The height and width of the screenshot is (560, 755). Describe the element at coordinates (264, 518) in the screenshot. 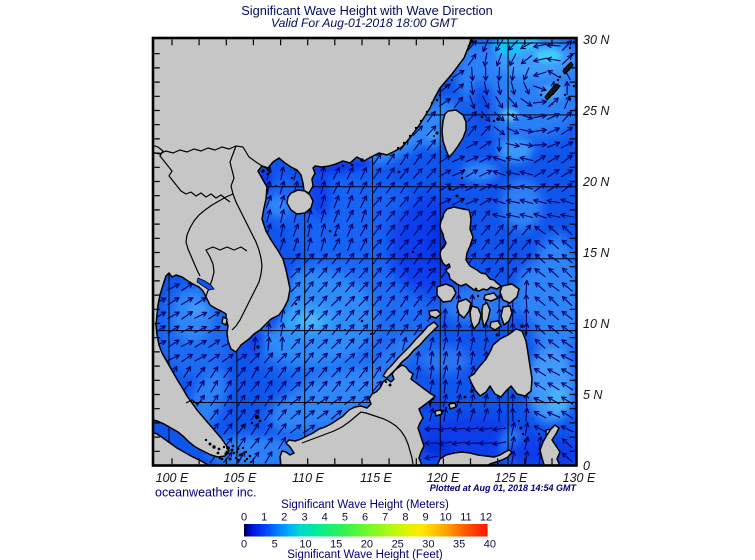

I see `svg-text: 1` at that location.